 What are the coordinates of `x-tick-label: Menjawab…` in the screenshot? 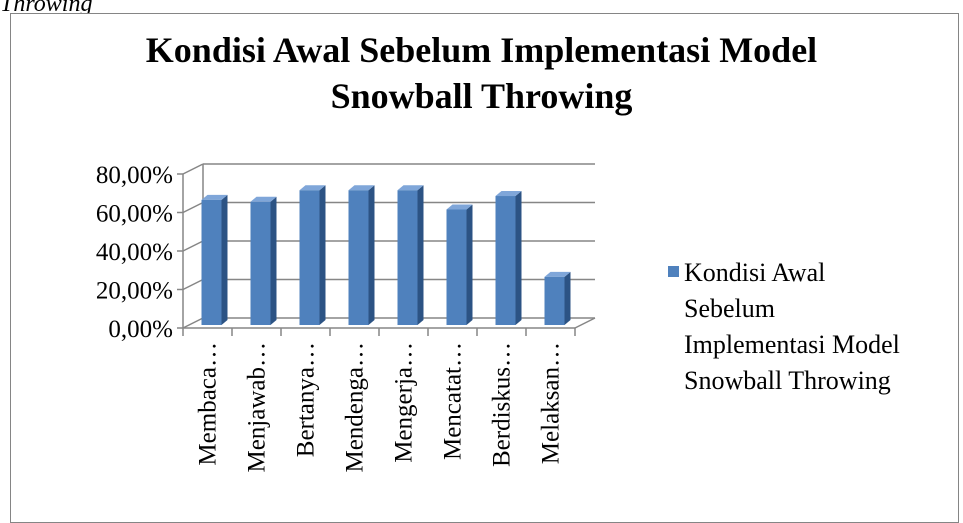 It's located at (257, 407).